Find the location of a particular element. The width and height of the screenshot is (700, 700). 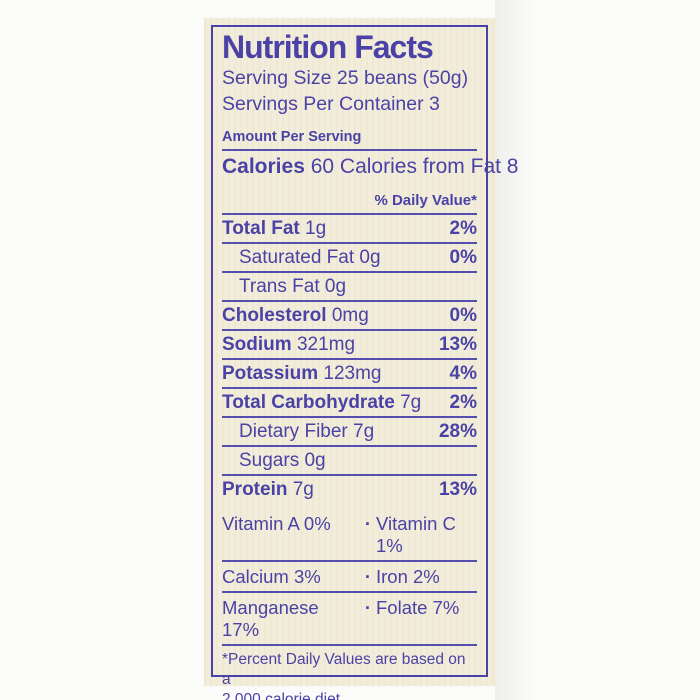

nutrient-name: Protein is located at coordinates (255, 489).